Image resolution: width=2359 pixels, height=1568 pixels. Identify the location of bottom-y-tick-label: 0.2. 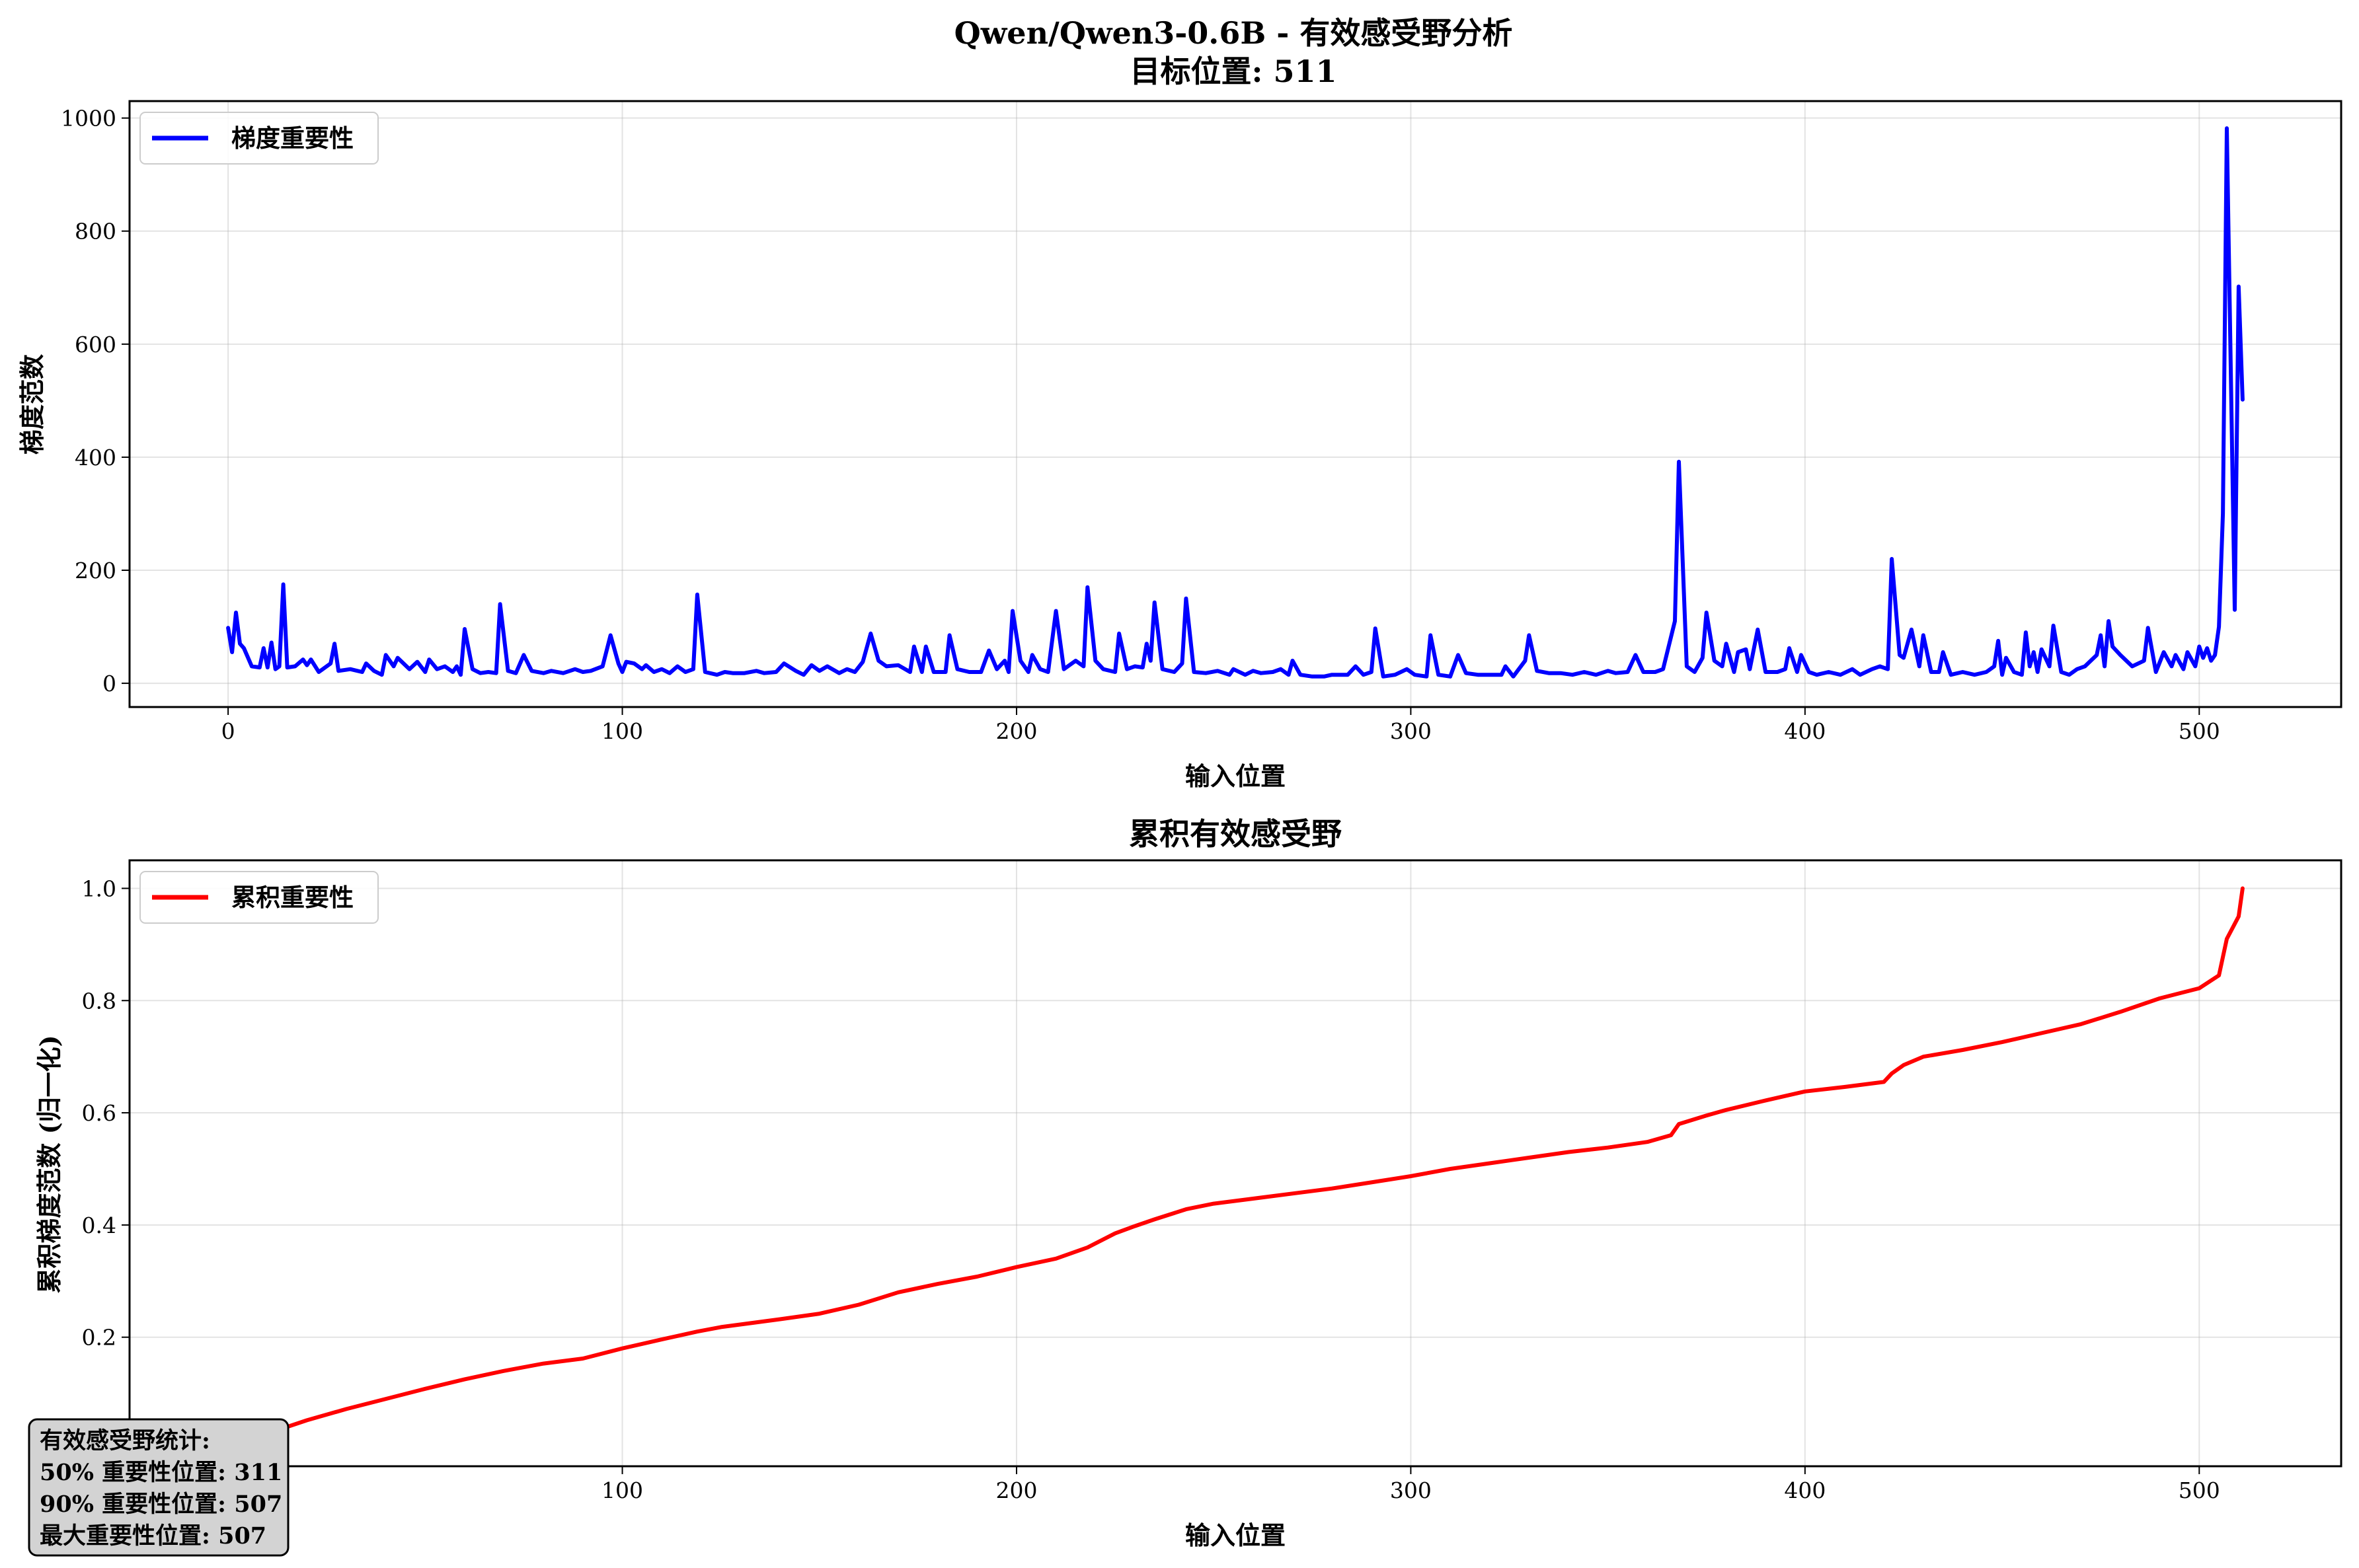
(99, 1338).